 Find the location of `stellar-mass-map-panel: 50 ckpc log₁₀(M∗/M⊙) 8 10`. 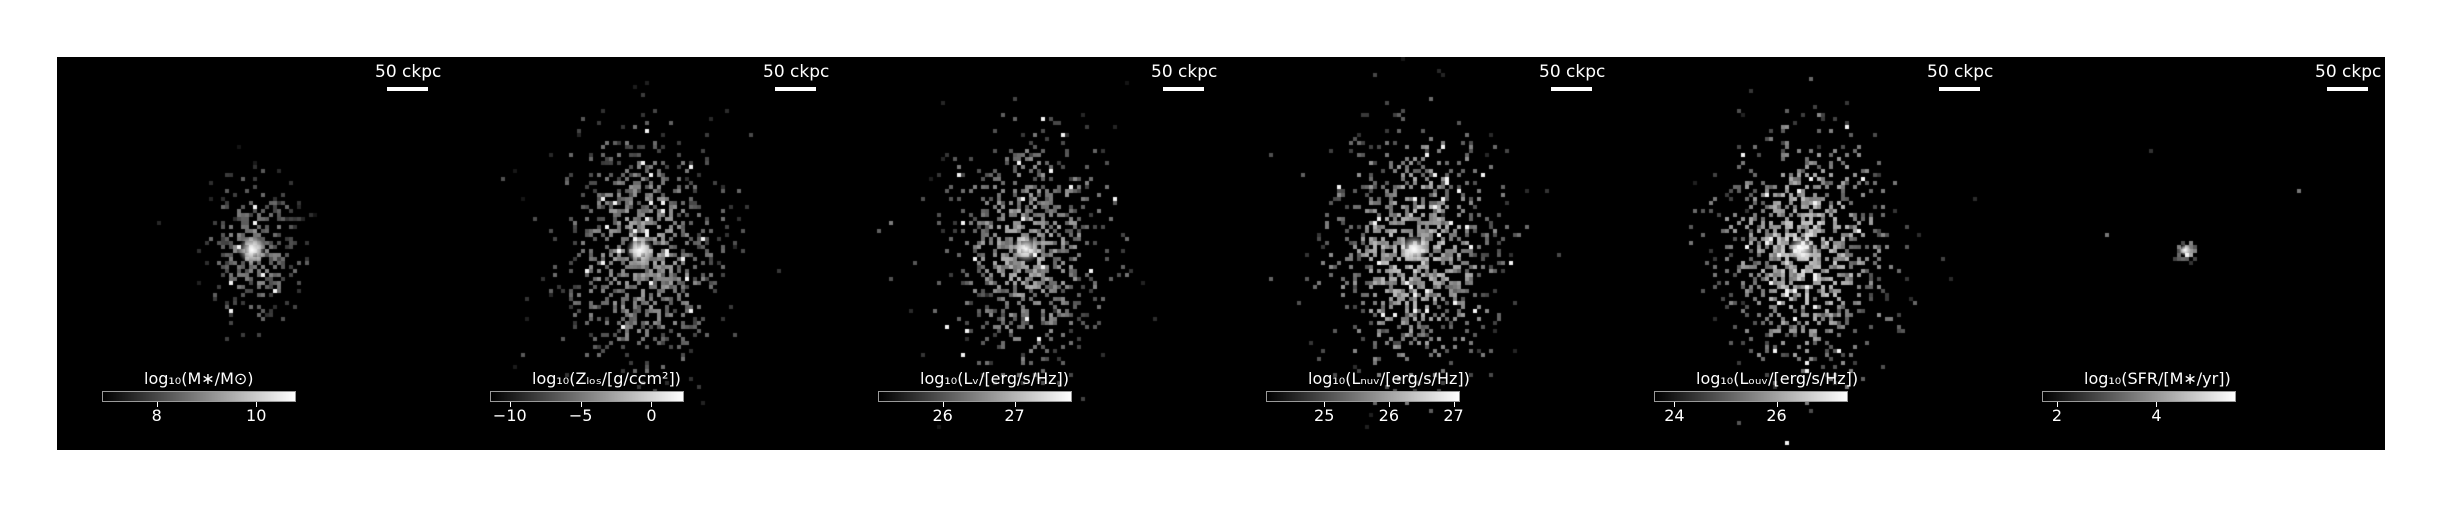

stellar-mass-map-panel: 50 ckpc log₁₀(M∗/M⊙) 8 10 is located at coordinates (251, 253).